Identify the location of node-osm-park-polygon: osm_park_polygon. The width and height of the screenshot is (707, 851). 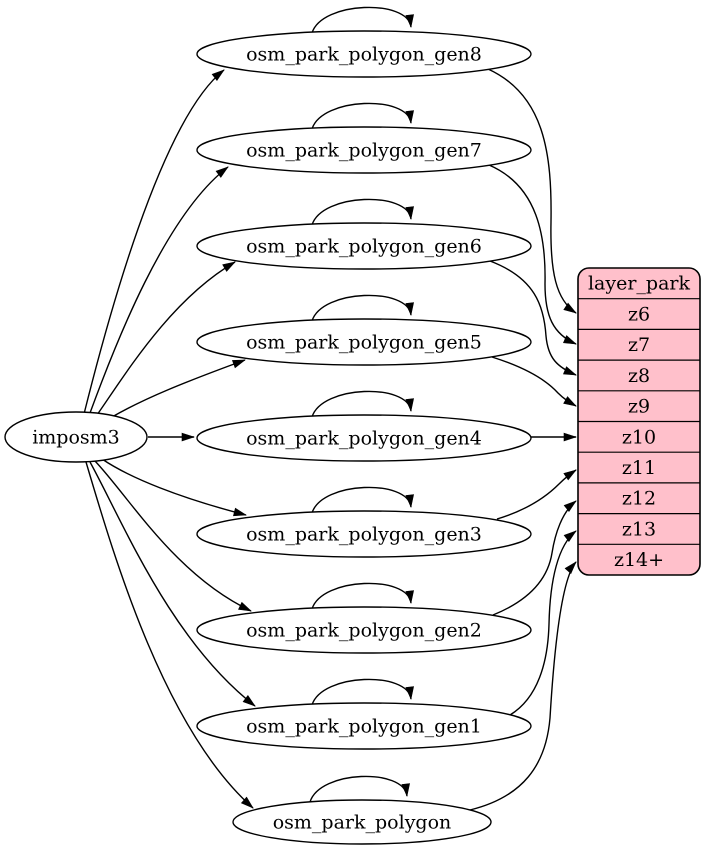
(362, 822).